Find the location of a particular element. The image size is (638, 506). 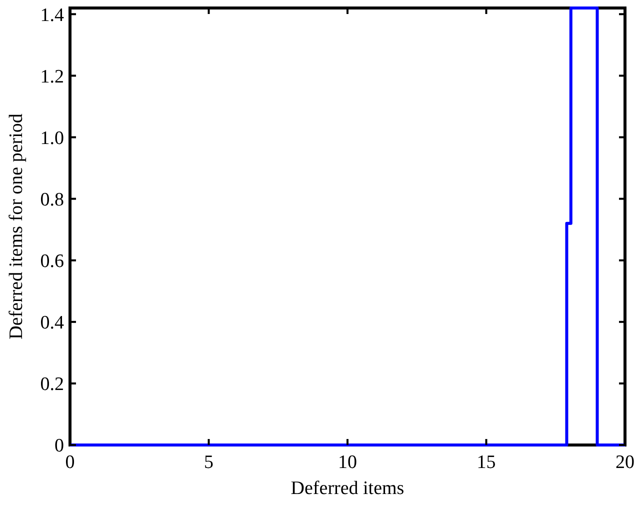

x-tick-label: 20 is located at coordinates (625, 462).